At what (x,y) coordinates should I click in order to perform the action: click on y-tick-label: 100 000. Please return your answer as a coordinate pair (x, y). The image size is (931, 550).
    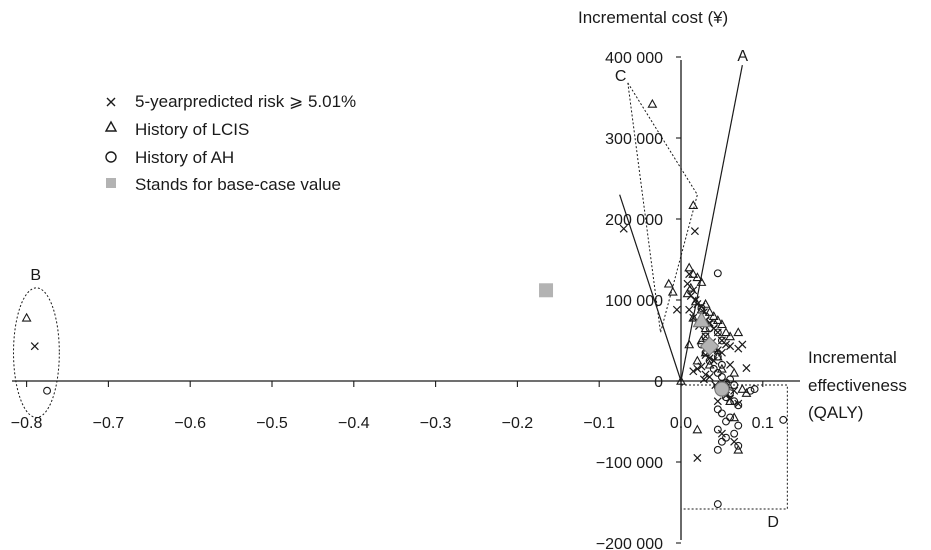
    Looking at the image, I should click on (634, 301).